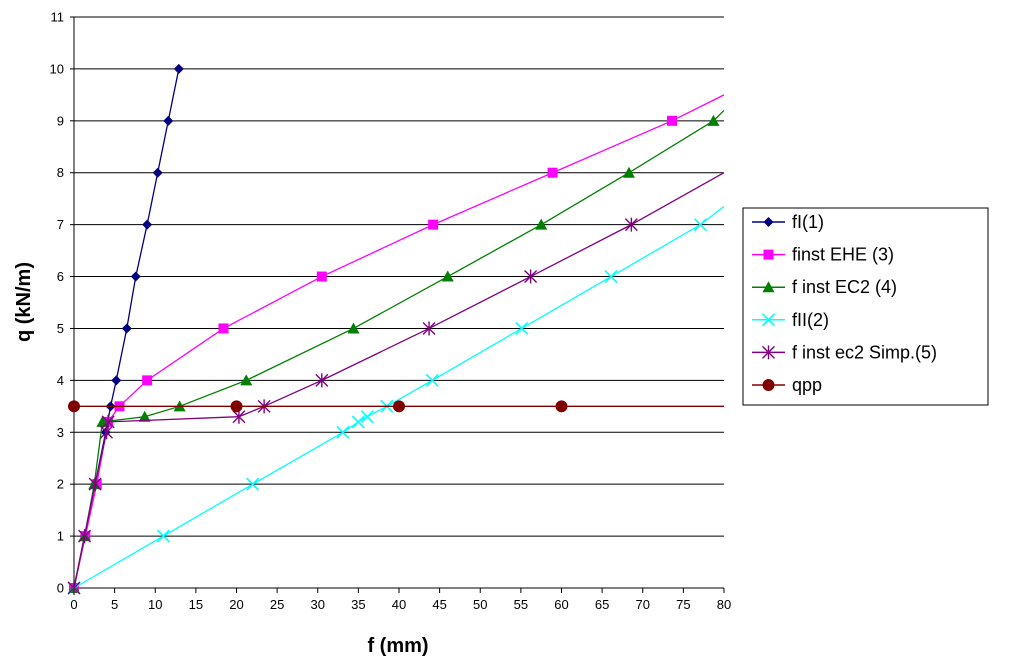 Image resolution: width=1024 pixels, height=671 pixels. I want to click on legend-item: finst EHE (3), so click(823, 255).